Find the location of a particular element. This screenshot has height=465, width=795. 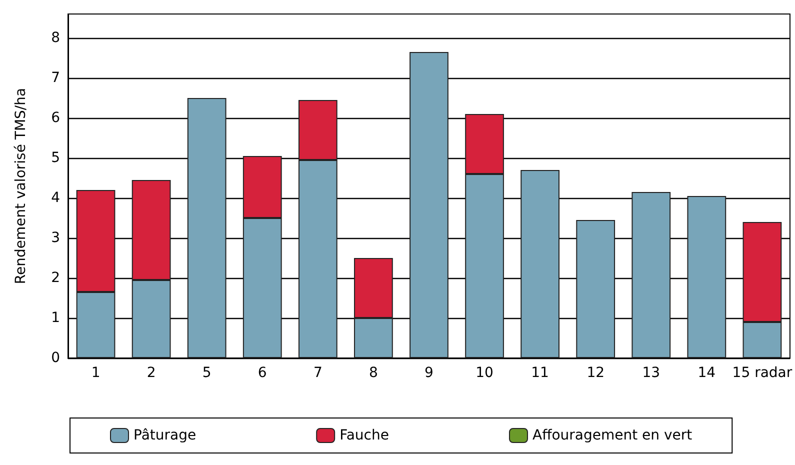

x-tick-label: 12 is located at coordinates (595, 373).